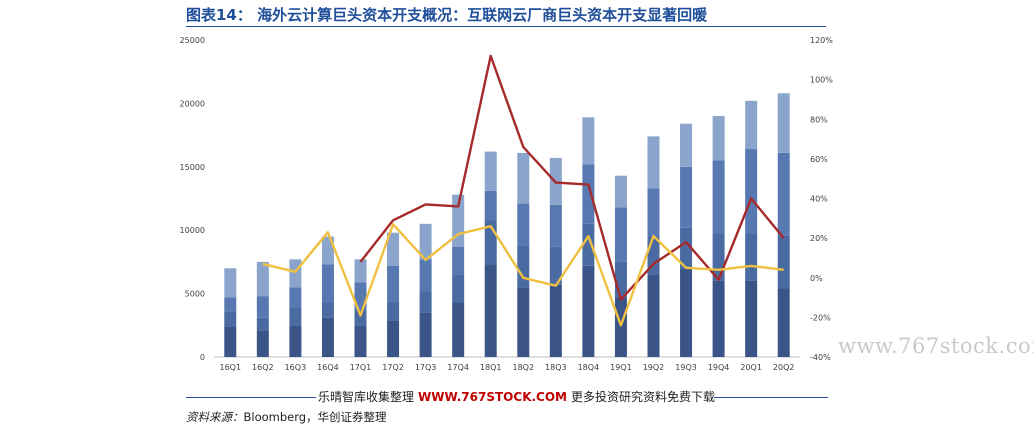  Describe the element at coordinates (315, 417) in the screenshot. I see `source-text: Bloomberg，华创证券整理` at that location.